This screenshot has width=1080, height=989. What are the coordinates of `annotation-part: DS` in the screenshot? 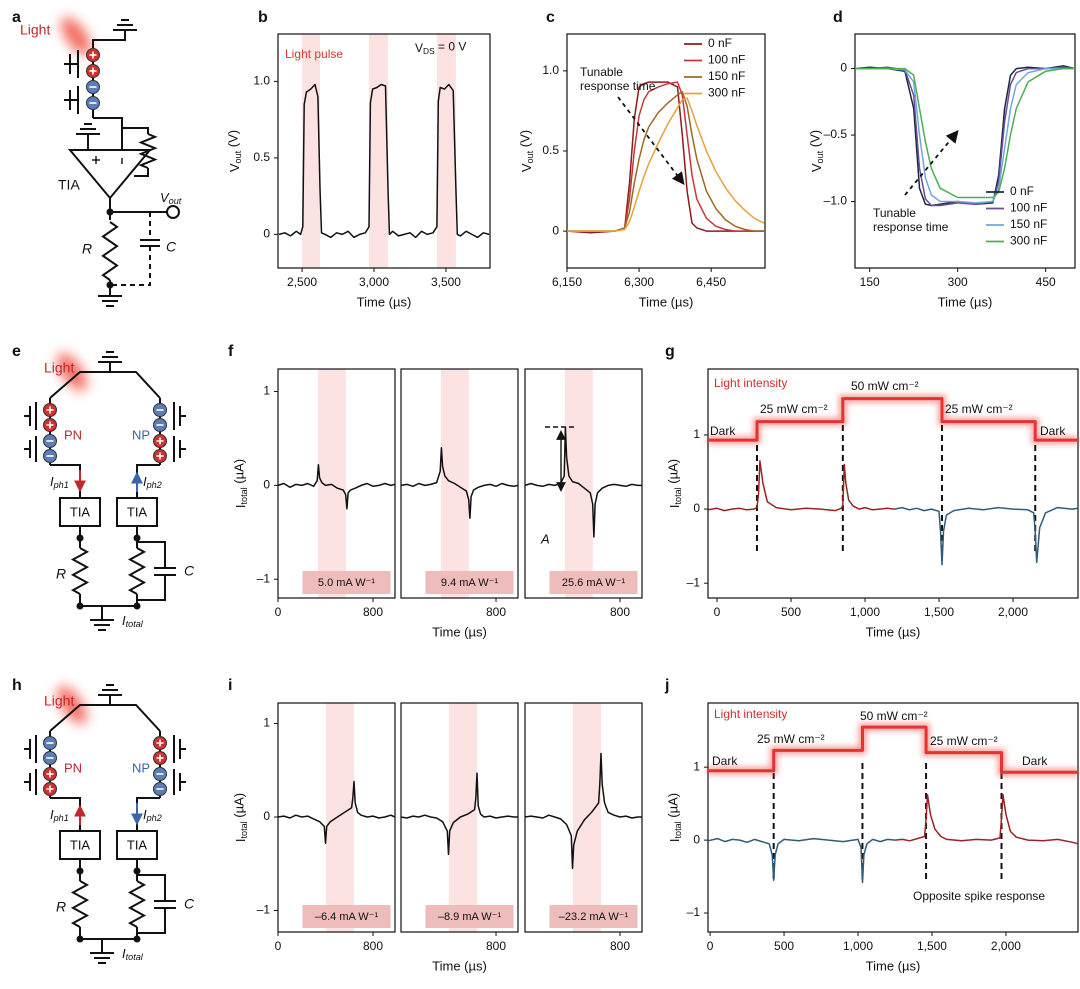 It's located at (429, 51).